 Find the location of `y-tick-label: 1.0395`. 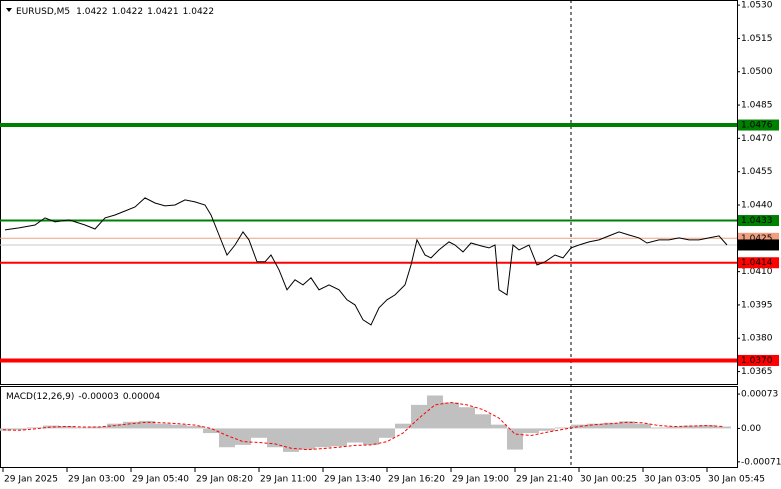

y-tick-label: 1.0395 is located at coordinates (757, 305).